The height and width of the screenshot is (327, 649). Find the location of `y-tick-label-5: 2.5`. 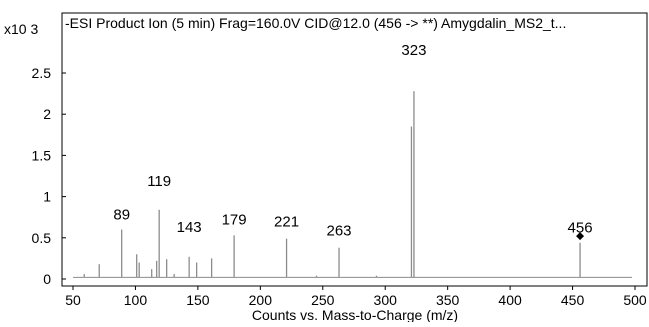

y-tick-label-5: 2.5 is located at coordinates (42, 73).